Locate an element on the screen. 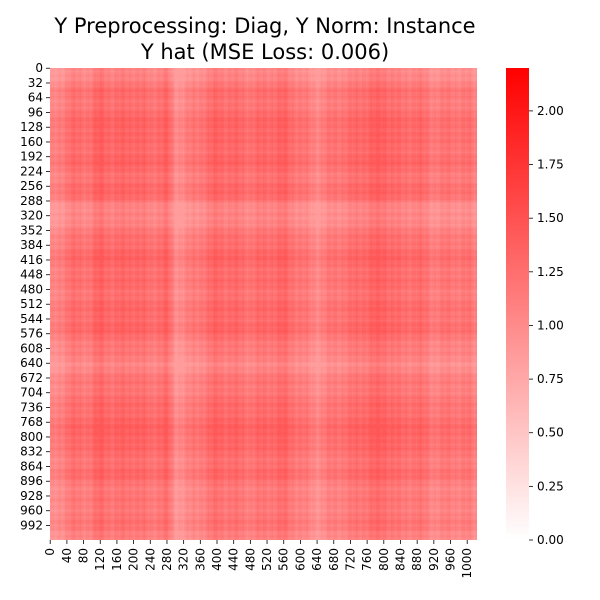 This screenshot has height=600, width=600. x-tick-label: 920 is located at coordinates (434, 559).